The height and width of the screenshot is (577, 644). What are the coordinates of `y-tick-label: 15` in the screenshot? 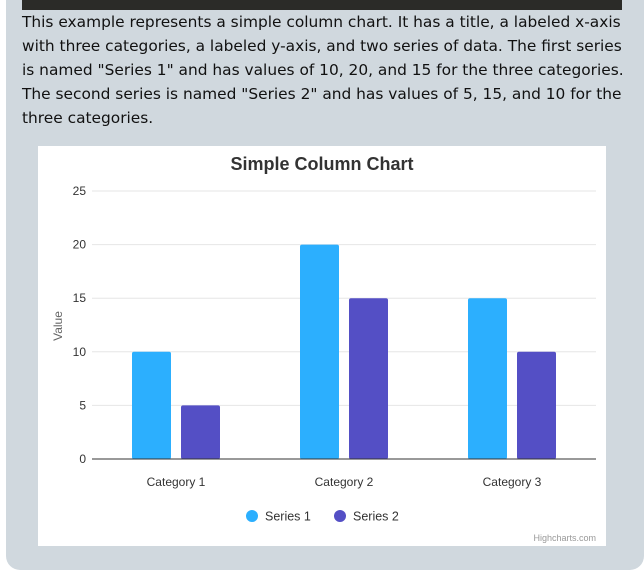 It's located at (80, 298).